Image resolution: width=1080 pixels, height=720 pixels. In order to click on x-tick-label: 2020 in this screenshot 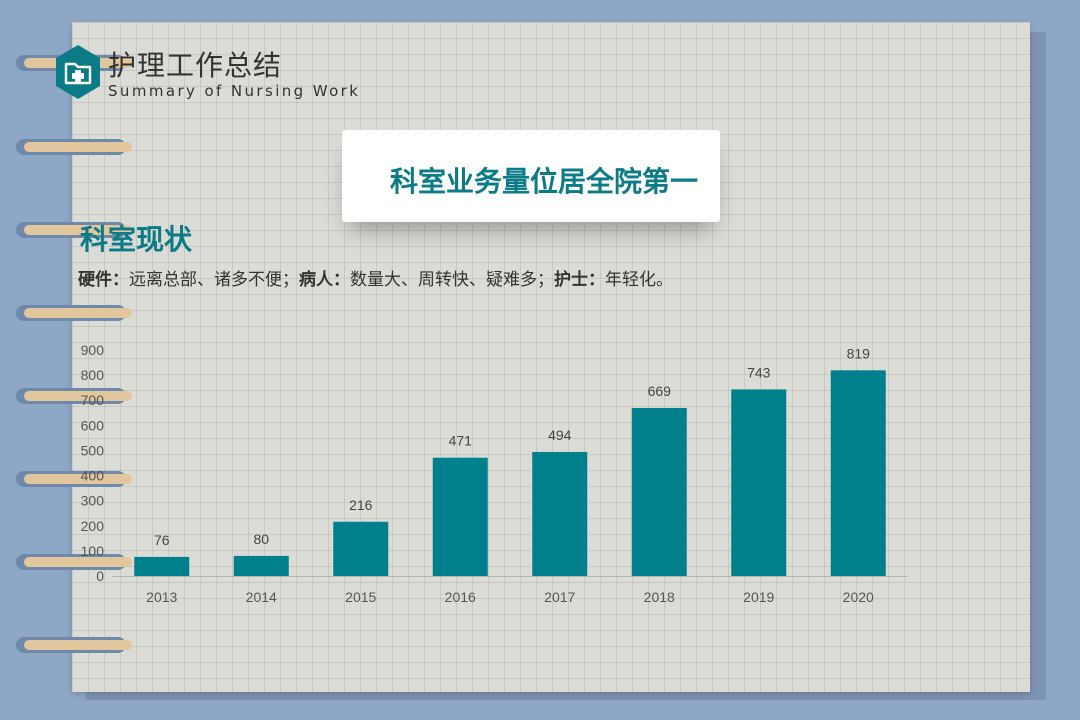, I will do `click(858, 597)`.